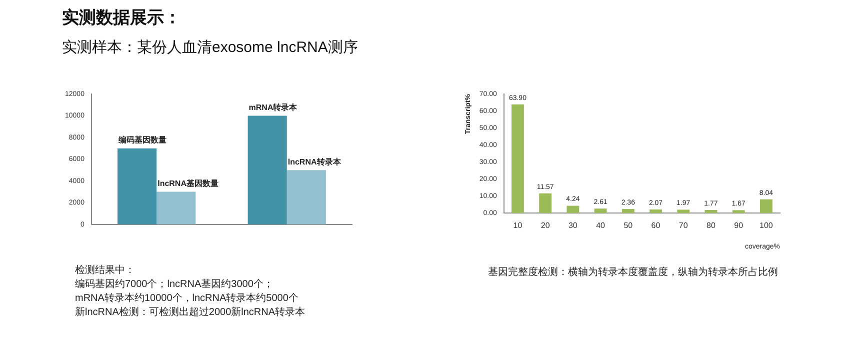 The width and height of the screenshot is (867, 345). Describe the element at coordinates (629, 225) in the screenshot. I see `x-tick-label: 50` at that location.